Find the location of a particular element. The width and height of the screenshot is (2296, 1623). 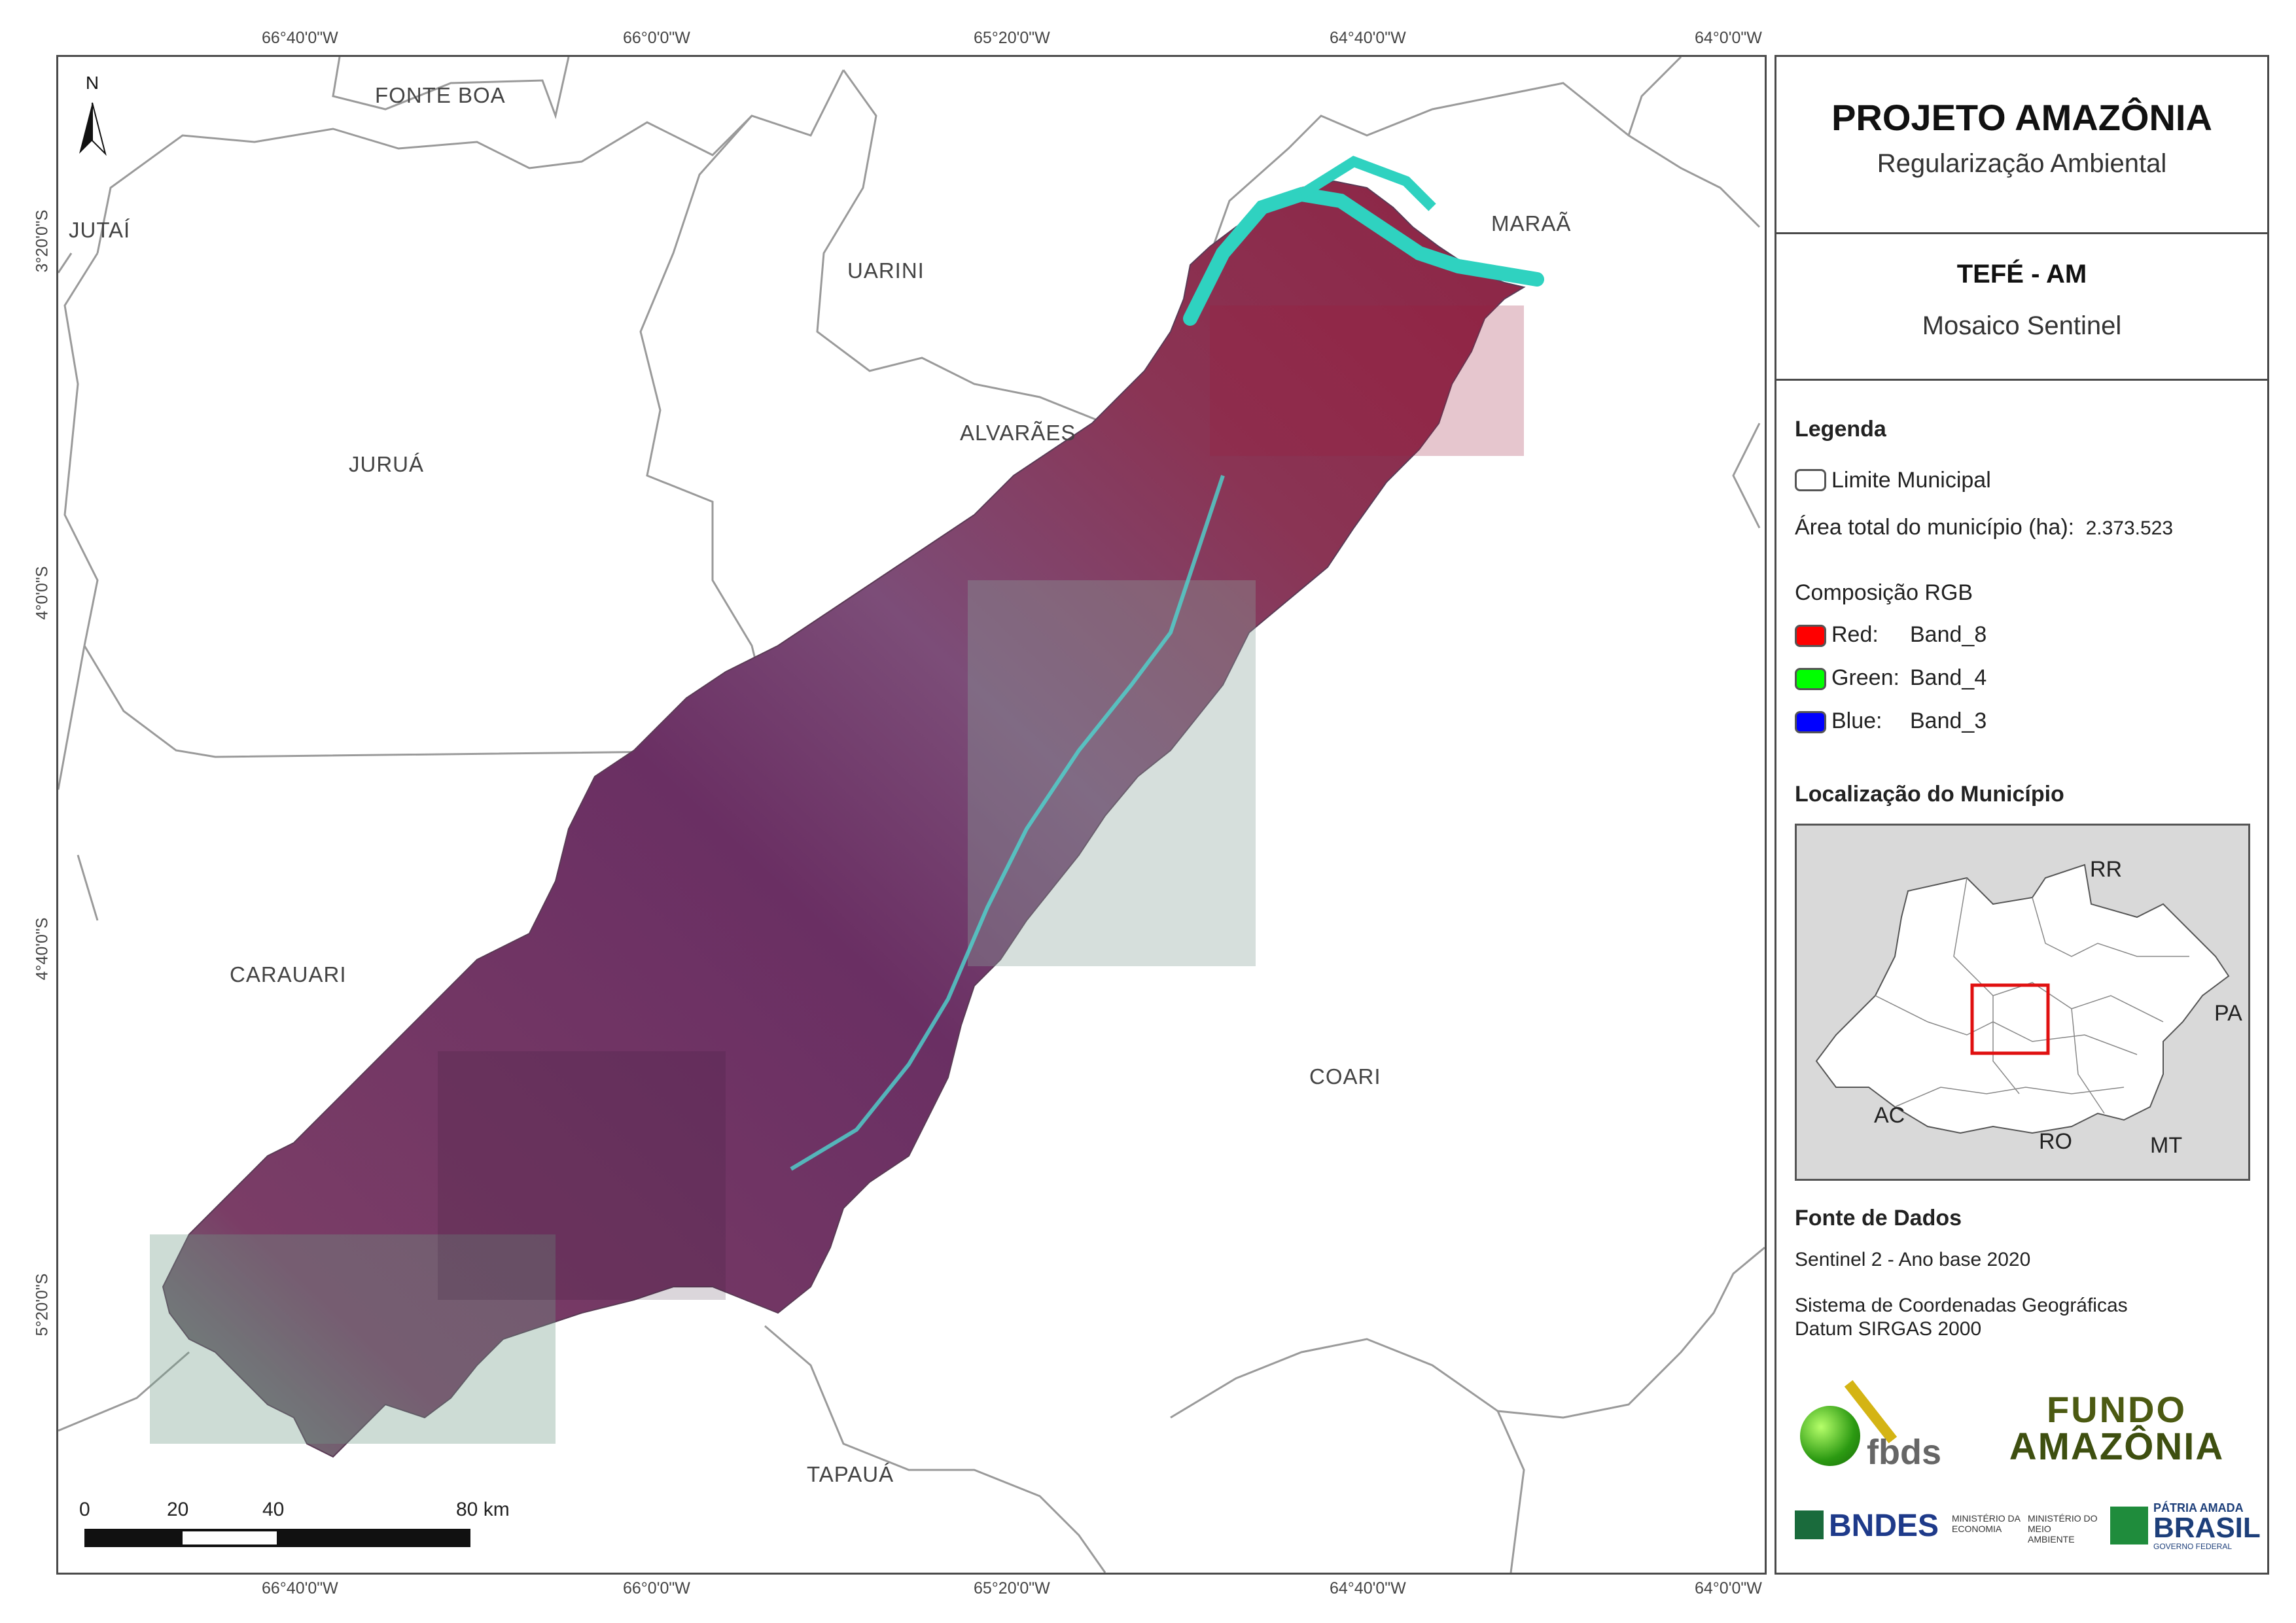

limit-label: Limite Municipal is located at coordinates (1911, 480).